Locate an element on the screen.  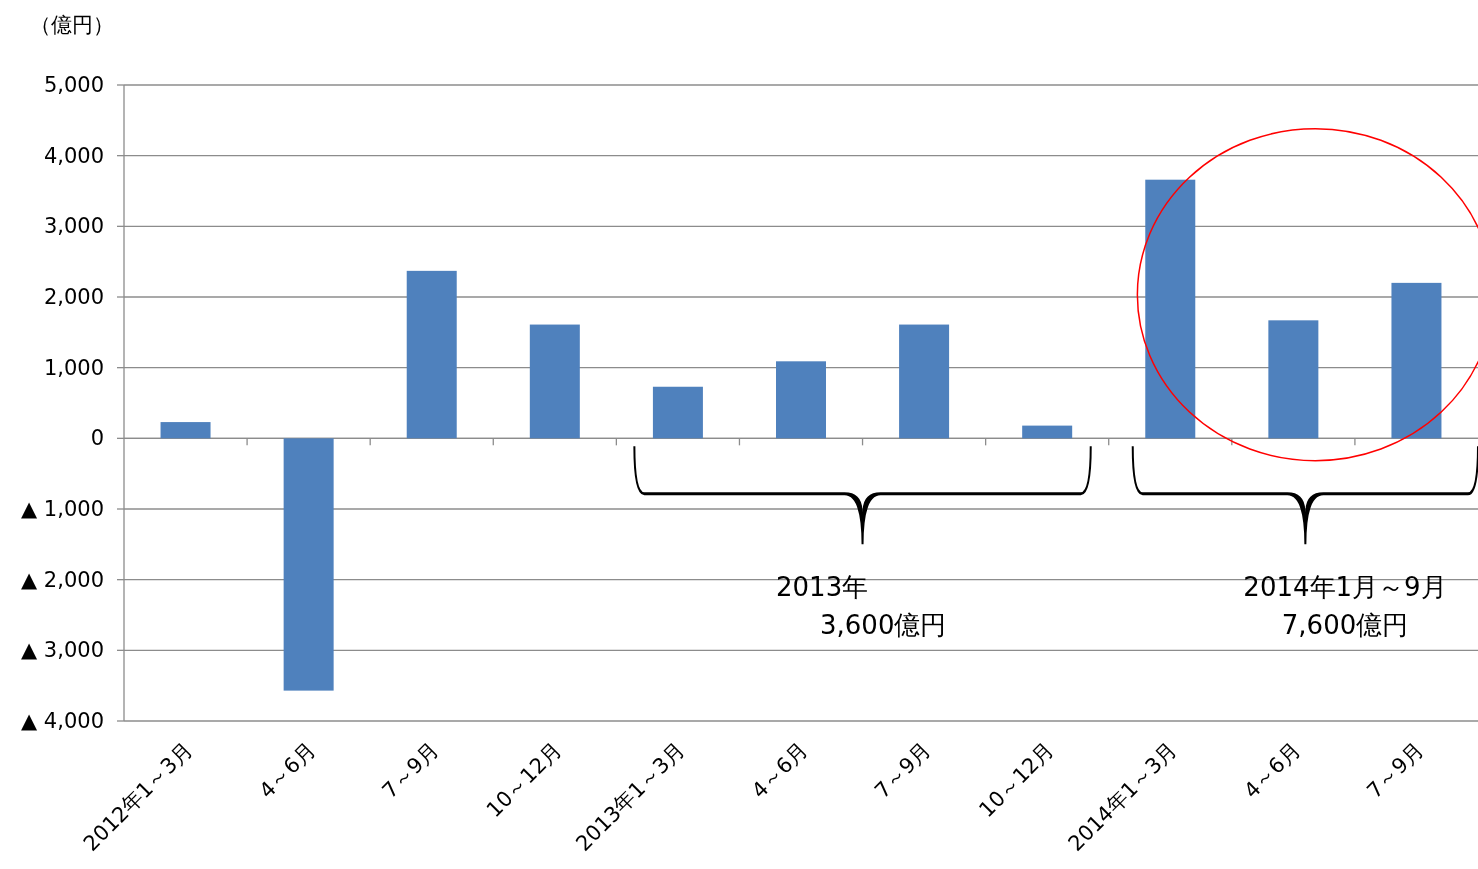
y-tick-label: ▲ 4,000 is located at coordinates (62, 721).